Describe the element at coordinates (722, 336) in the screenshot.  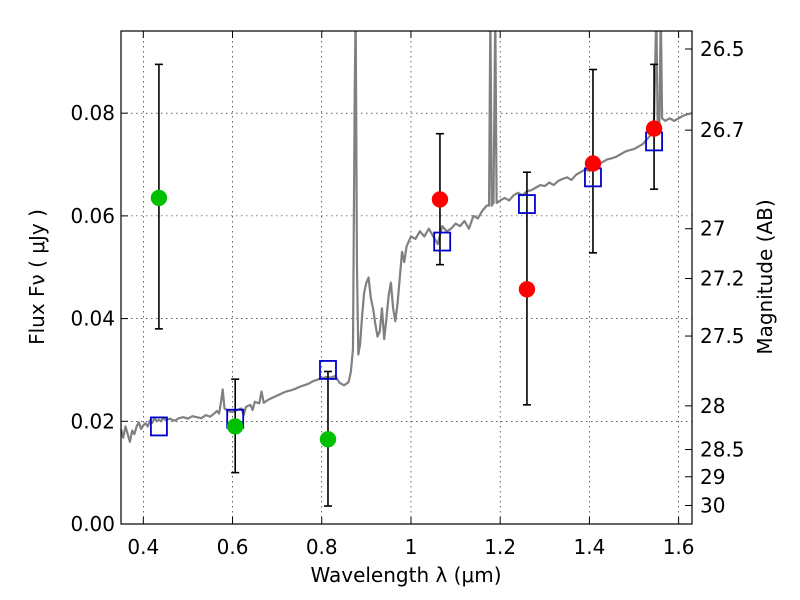
I see `y2-tick-label: 27.5` at that location.